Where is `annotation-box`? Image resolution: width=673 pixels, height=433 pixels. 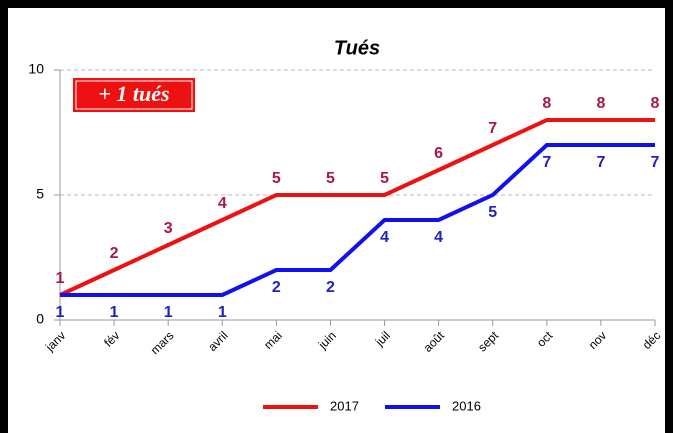
annotation-box is located at coordinates (134, 95).